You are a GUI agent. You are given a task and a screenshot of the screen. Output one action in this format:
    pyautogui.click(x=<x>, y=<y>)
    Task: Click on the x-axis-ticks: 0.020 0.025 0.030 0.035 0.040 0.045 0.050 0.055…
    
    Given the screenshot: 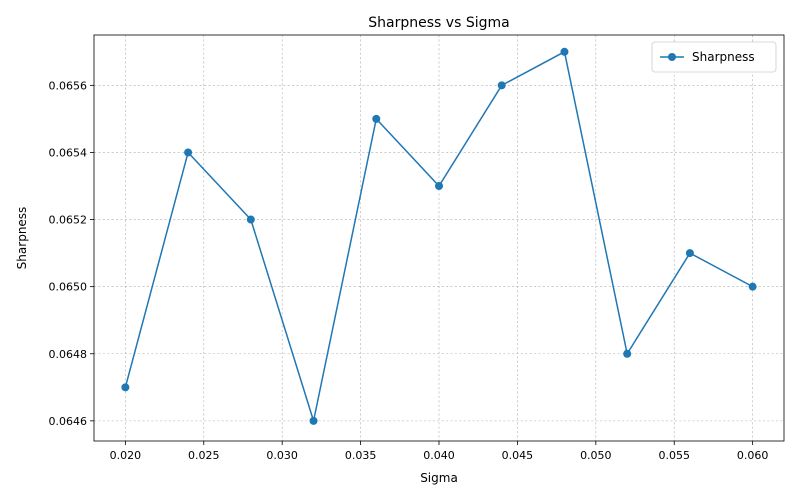 What is the action you would take?
    pyautogui.click(x=439, y=451)
    